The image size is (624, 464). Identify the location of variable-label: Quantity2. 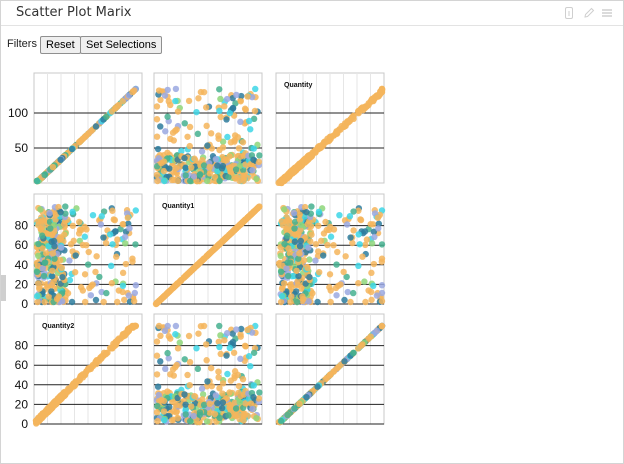
(58, 326).